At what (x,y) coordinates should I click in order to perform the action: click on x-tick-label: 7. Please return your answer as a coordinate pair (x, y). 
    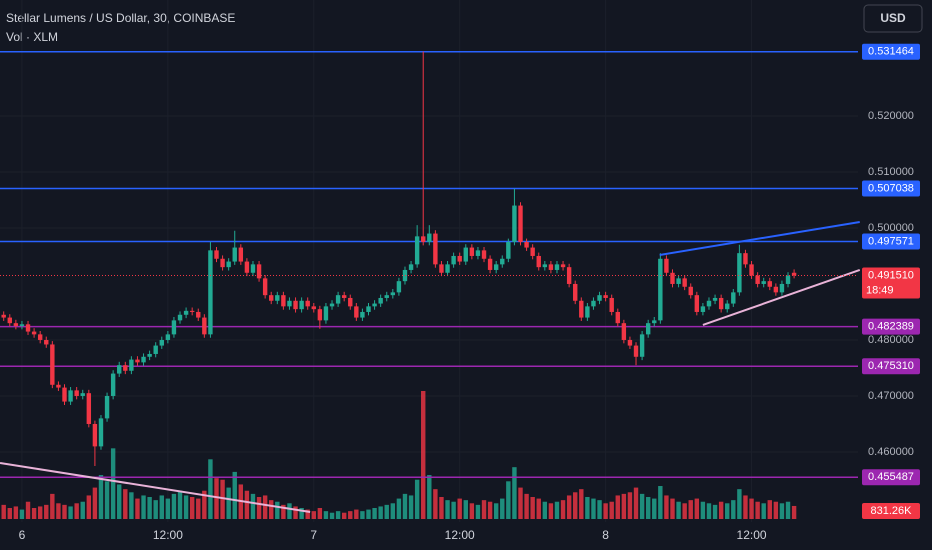
    Looking at the image, I should click on (313, 535).